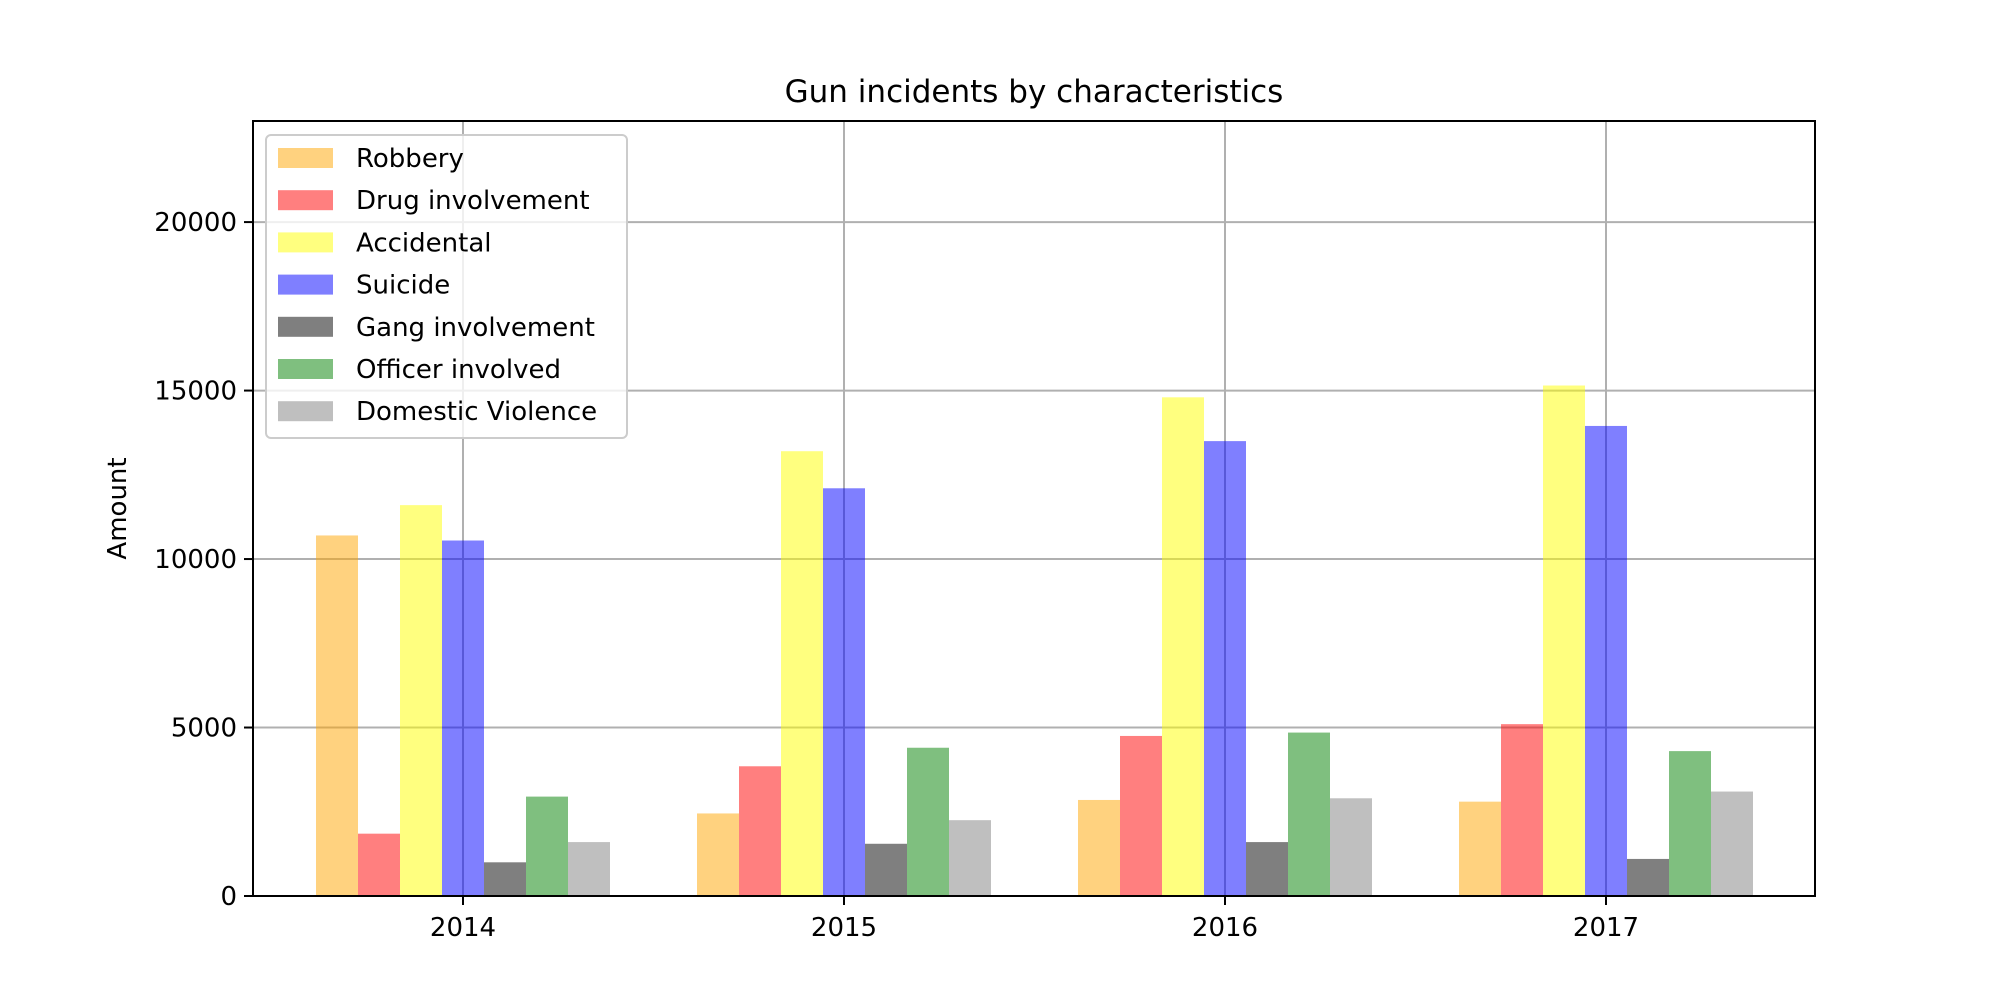 The width and height of the screenshot is (2000, 1004). Describe the element at coordinates (1267, 869) in the screenshot. I see `bar-gang-involvement-2016` at that location.